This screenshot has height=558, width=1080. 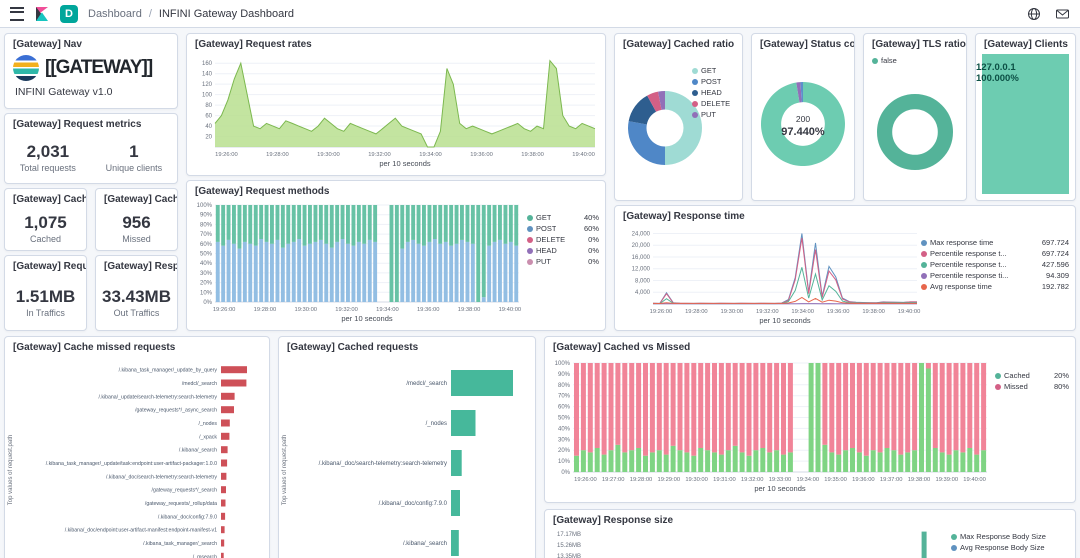 What do you see at coordinates (45, 312) in the screenshot?
I see `metric-label: In Traffics` at bounding box center [45, 312].